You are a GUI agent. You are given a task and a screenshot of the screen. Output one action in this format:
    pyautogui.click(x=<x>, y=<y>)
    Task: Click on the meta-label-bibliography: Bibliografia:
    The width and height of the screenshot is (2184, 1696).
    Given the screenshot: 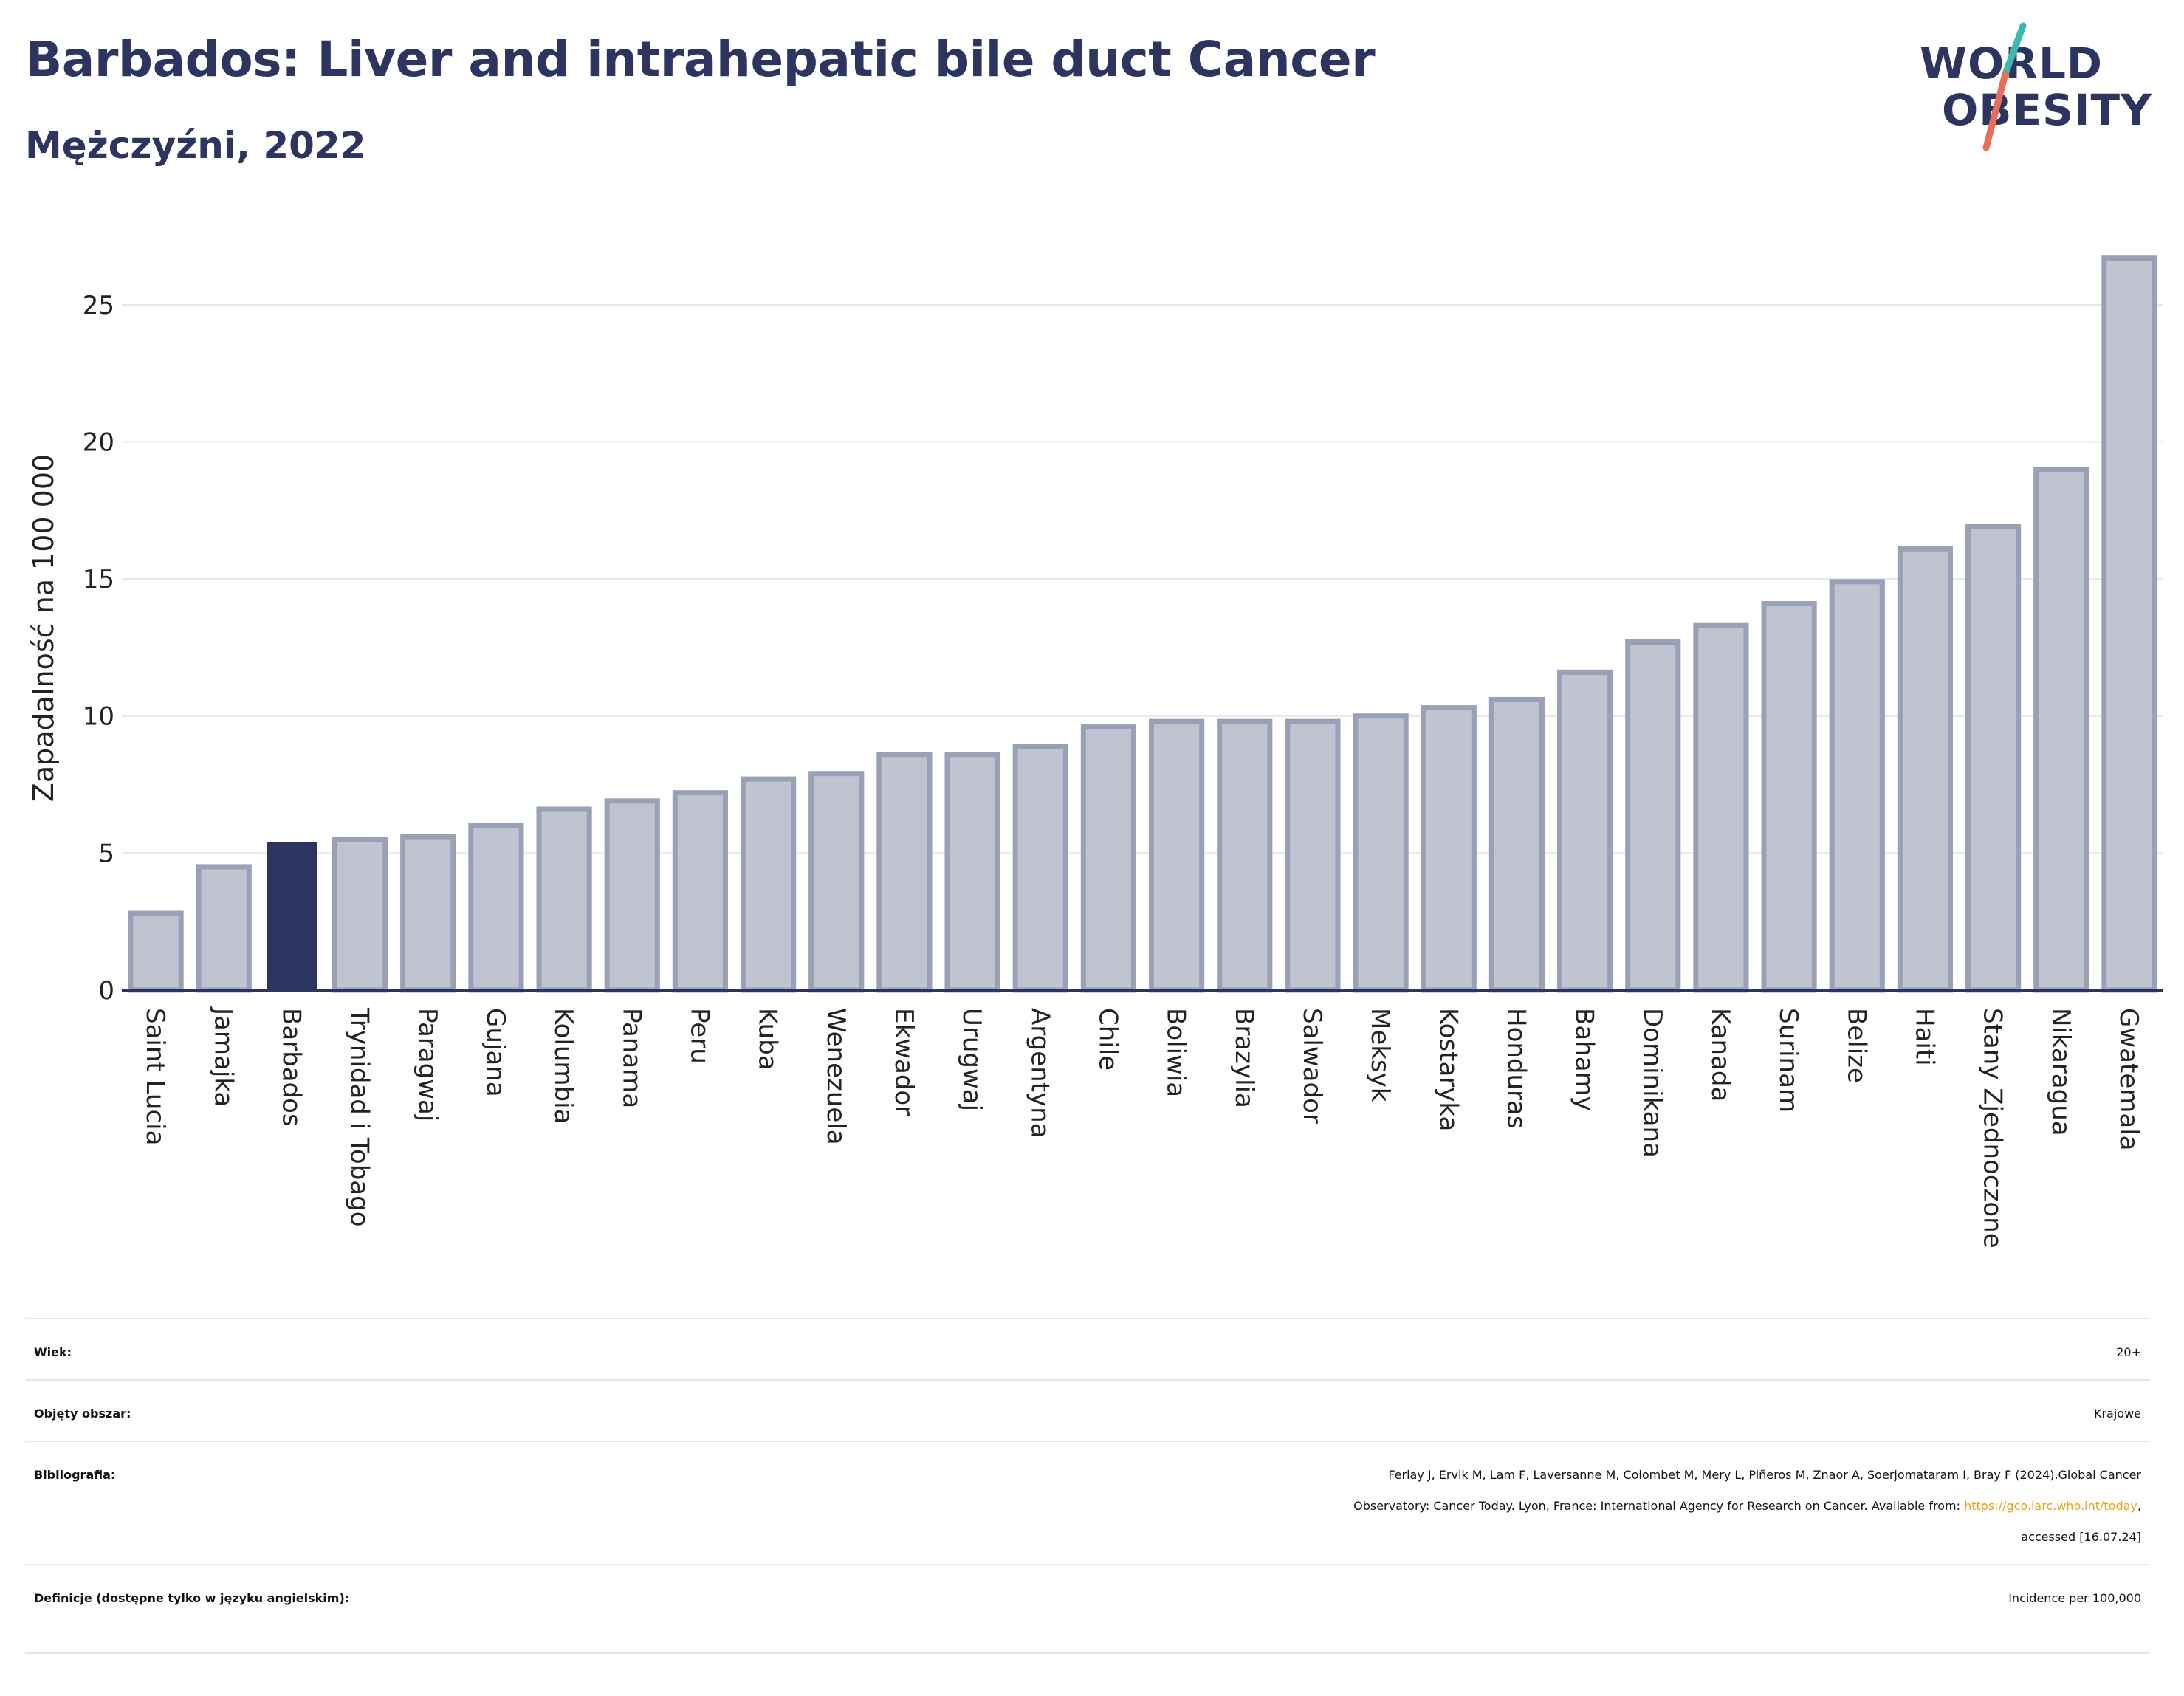 What is the action you would take?
    pyautogui.click(x=75, y=1475)
    